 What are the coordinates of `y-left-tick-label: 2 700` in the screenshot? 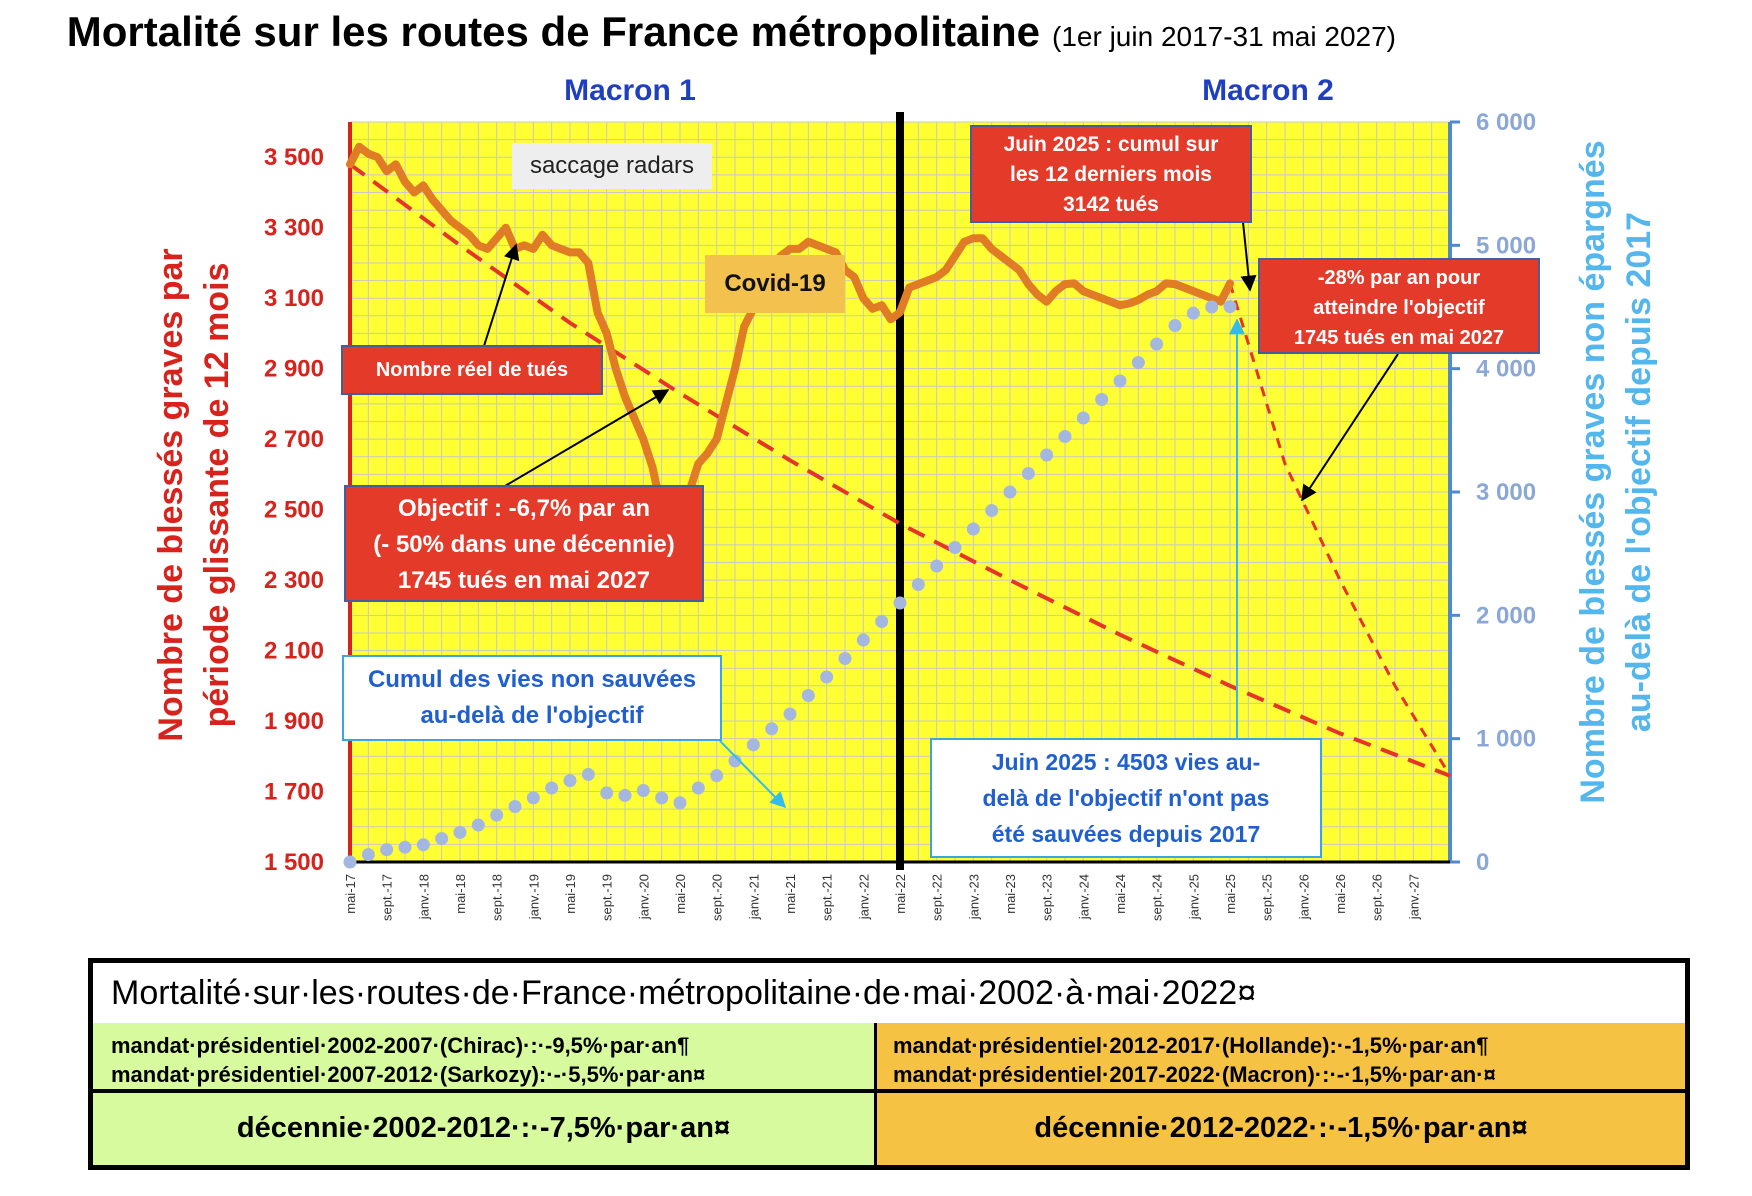 It's located at (294, 439).